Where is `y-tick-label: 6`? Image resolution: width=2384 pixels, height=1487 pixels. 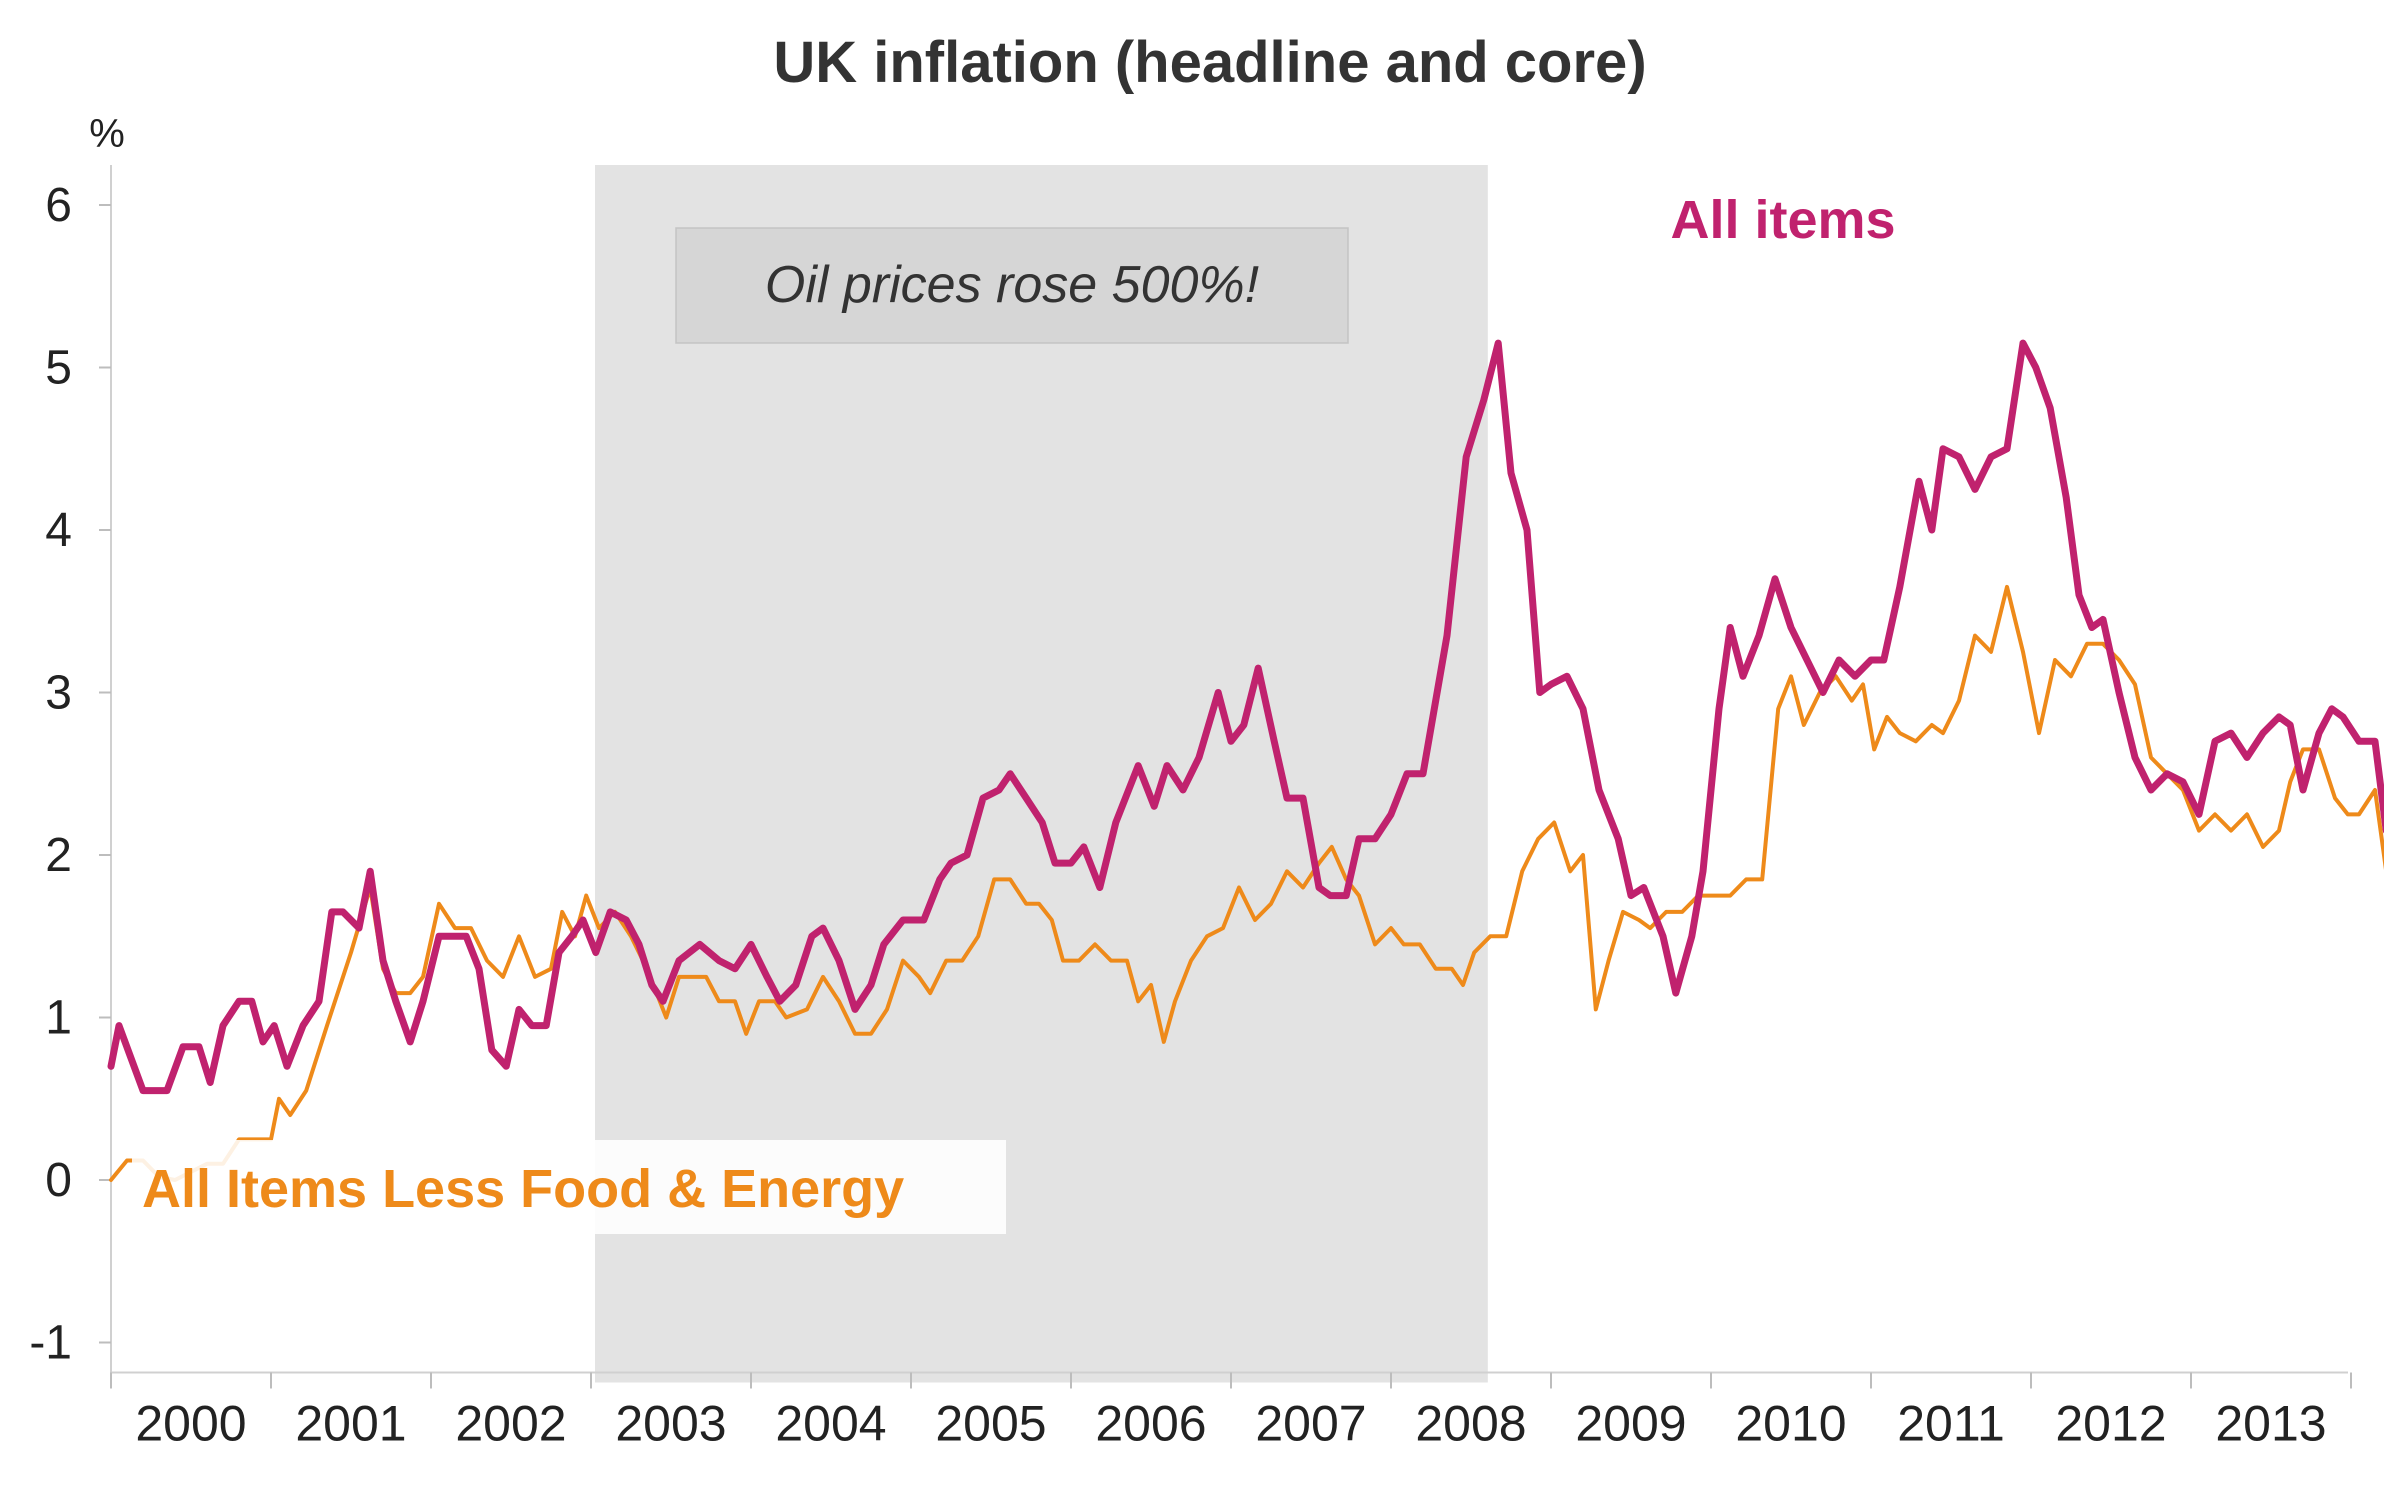
y-tick-label: 6 is located at coordinates (58, 205).